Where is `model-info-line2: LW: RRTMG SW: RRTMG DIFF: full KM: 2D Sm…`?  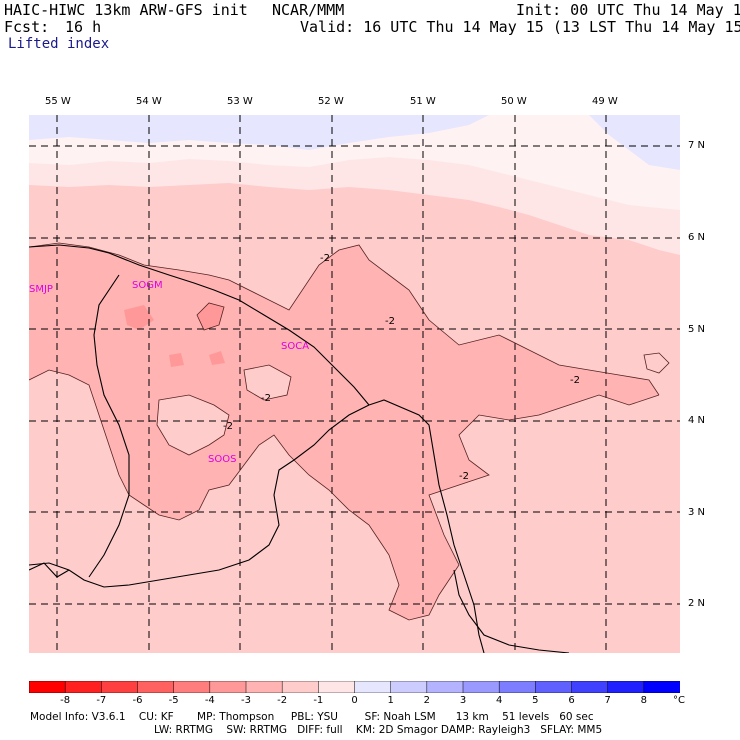
model-info-line2: LW: RRTMG SW: RRTMG DIFF: full KM: 2D Sm… is located at coordinates (378, 730).